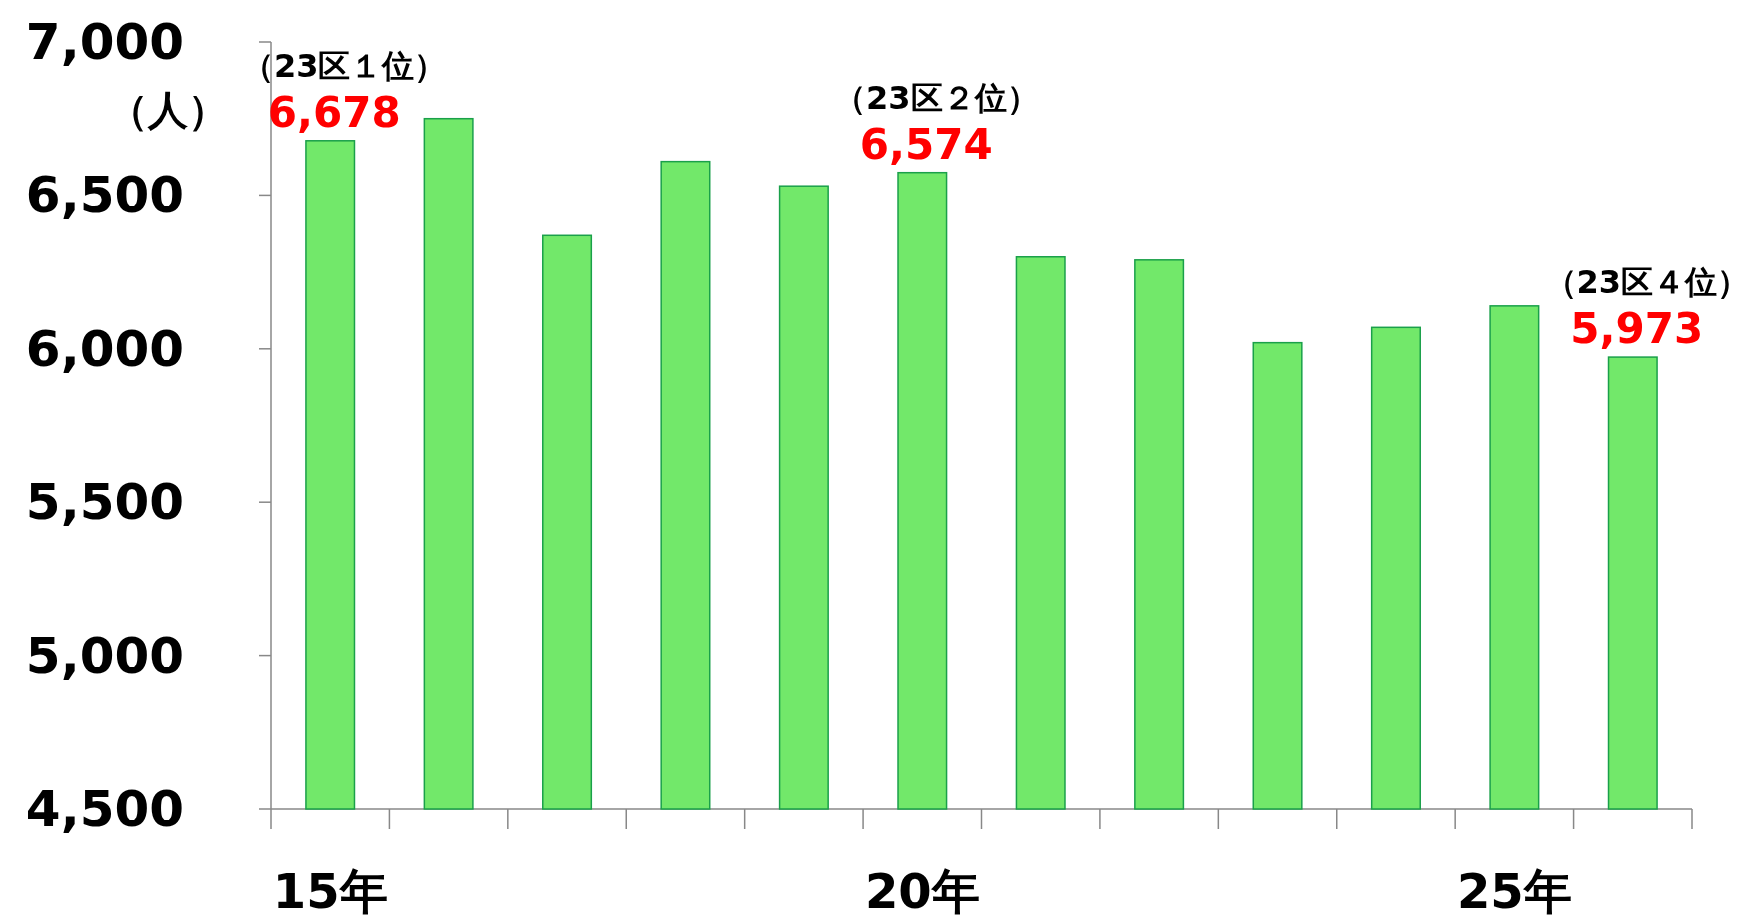  Describe the element at coordinates (104, 348) in the screenshot. I see `y-tick-label: 6,000` at that location.